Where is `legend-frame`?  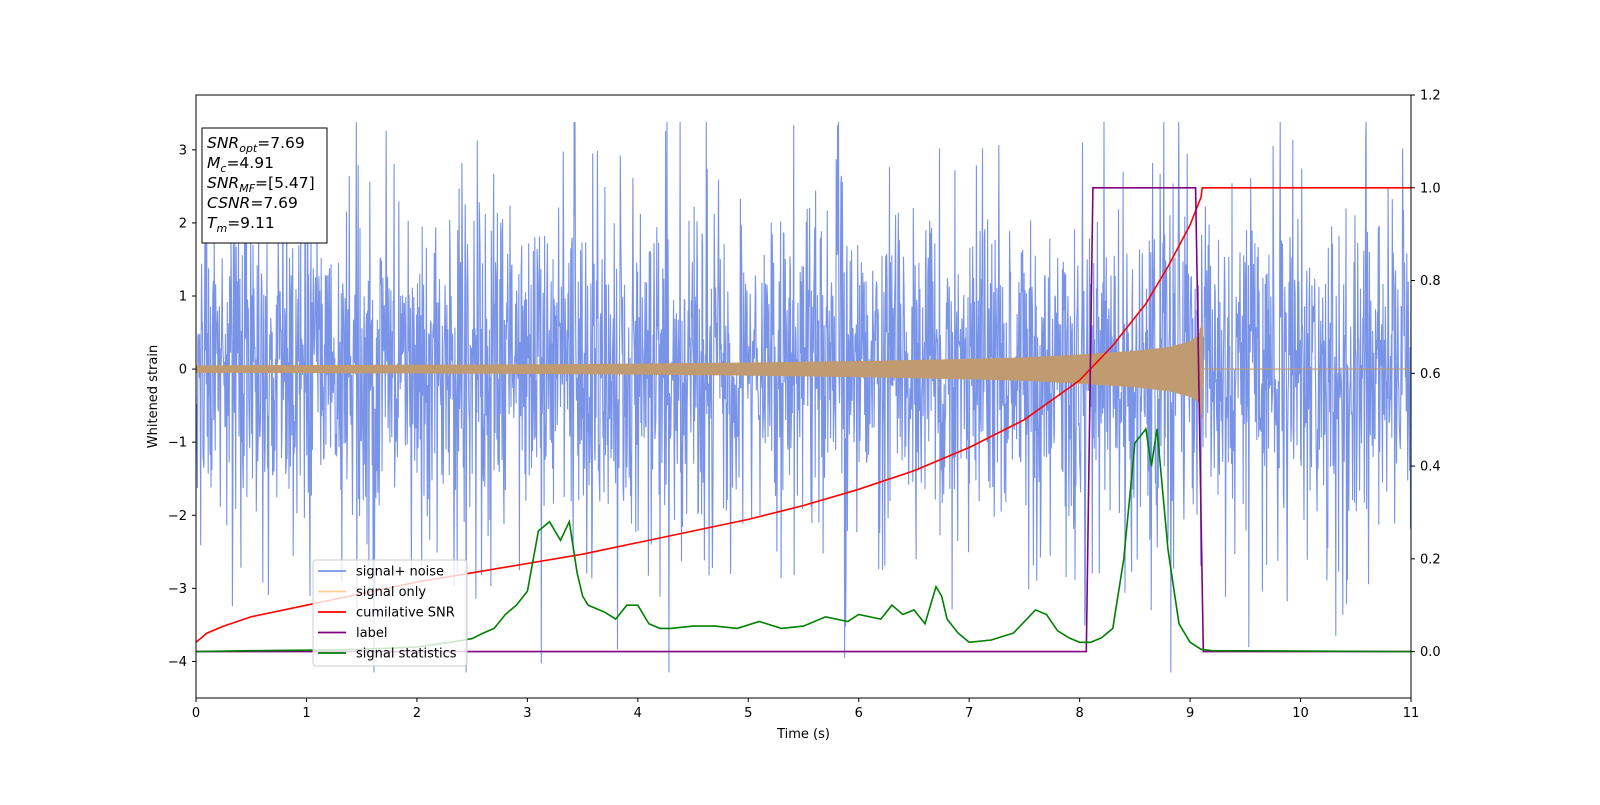 legend-frame is located at coordinates (390, 613).